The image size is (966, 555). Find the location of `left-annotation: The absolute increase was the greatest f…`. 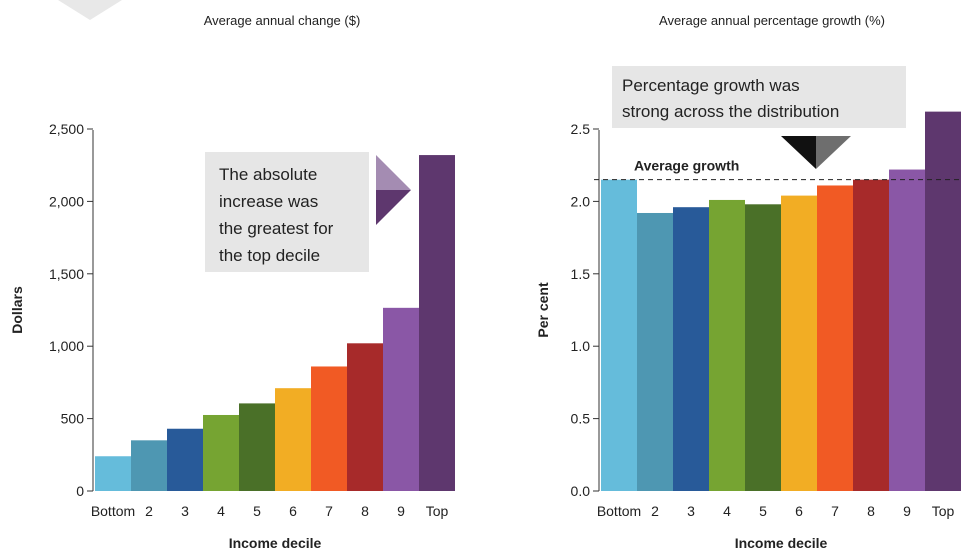

left-annotation: The absolute increase was the greatest f… is located at coordinates (308, 212).